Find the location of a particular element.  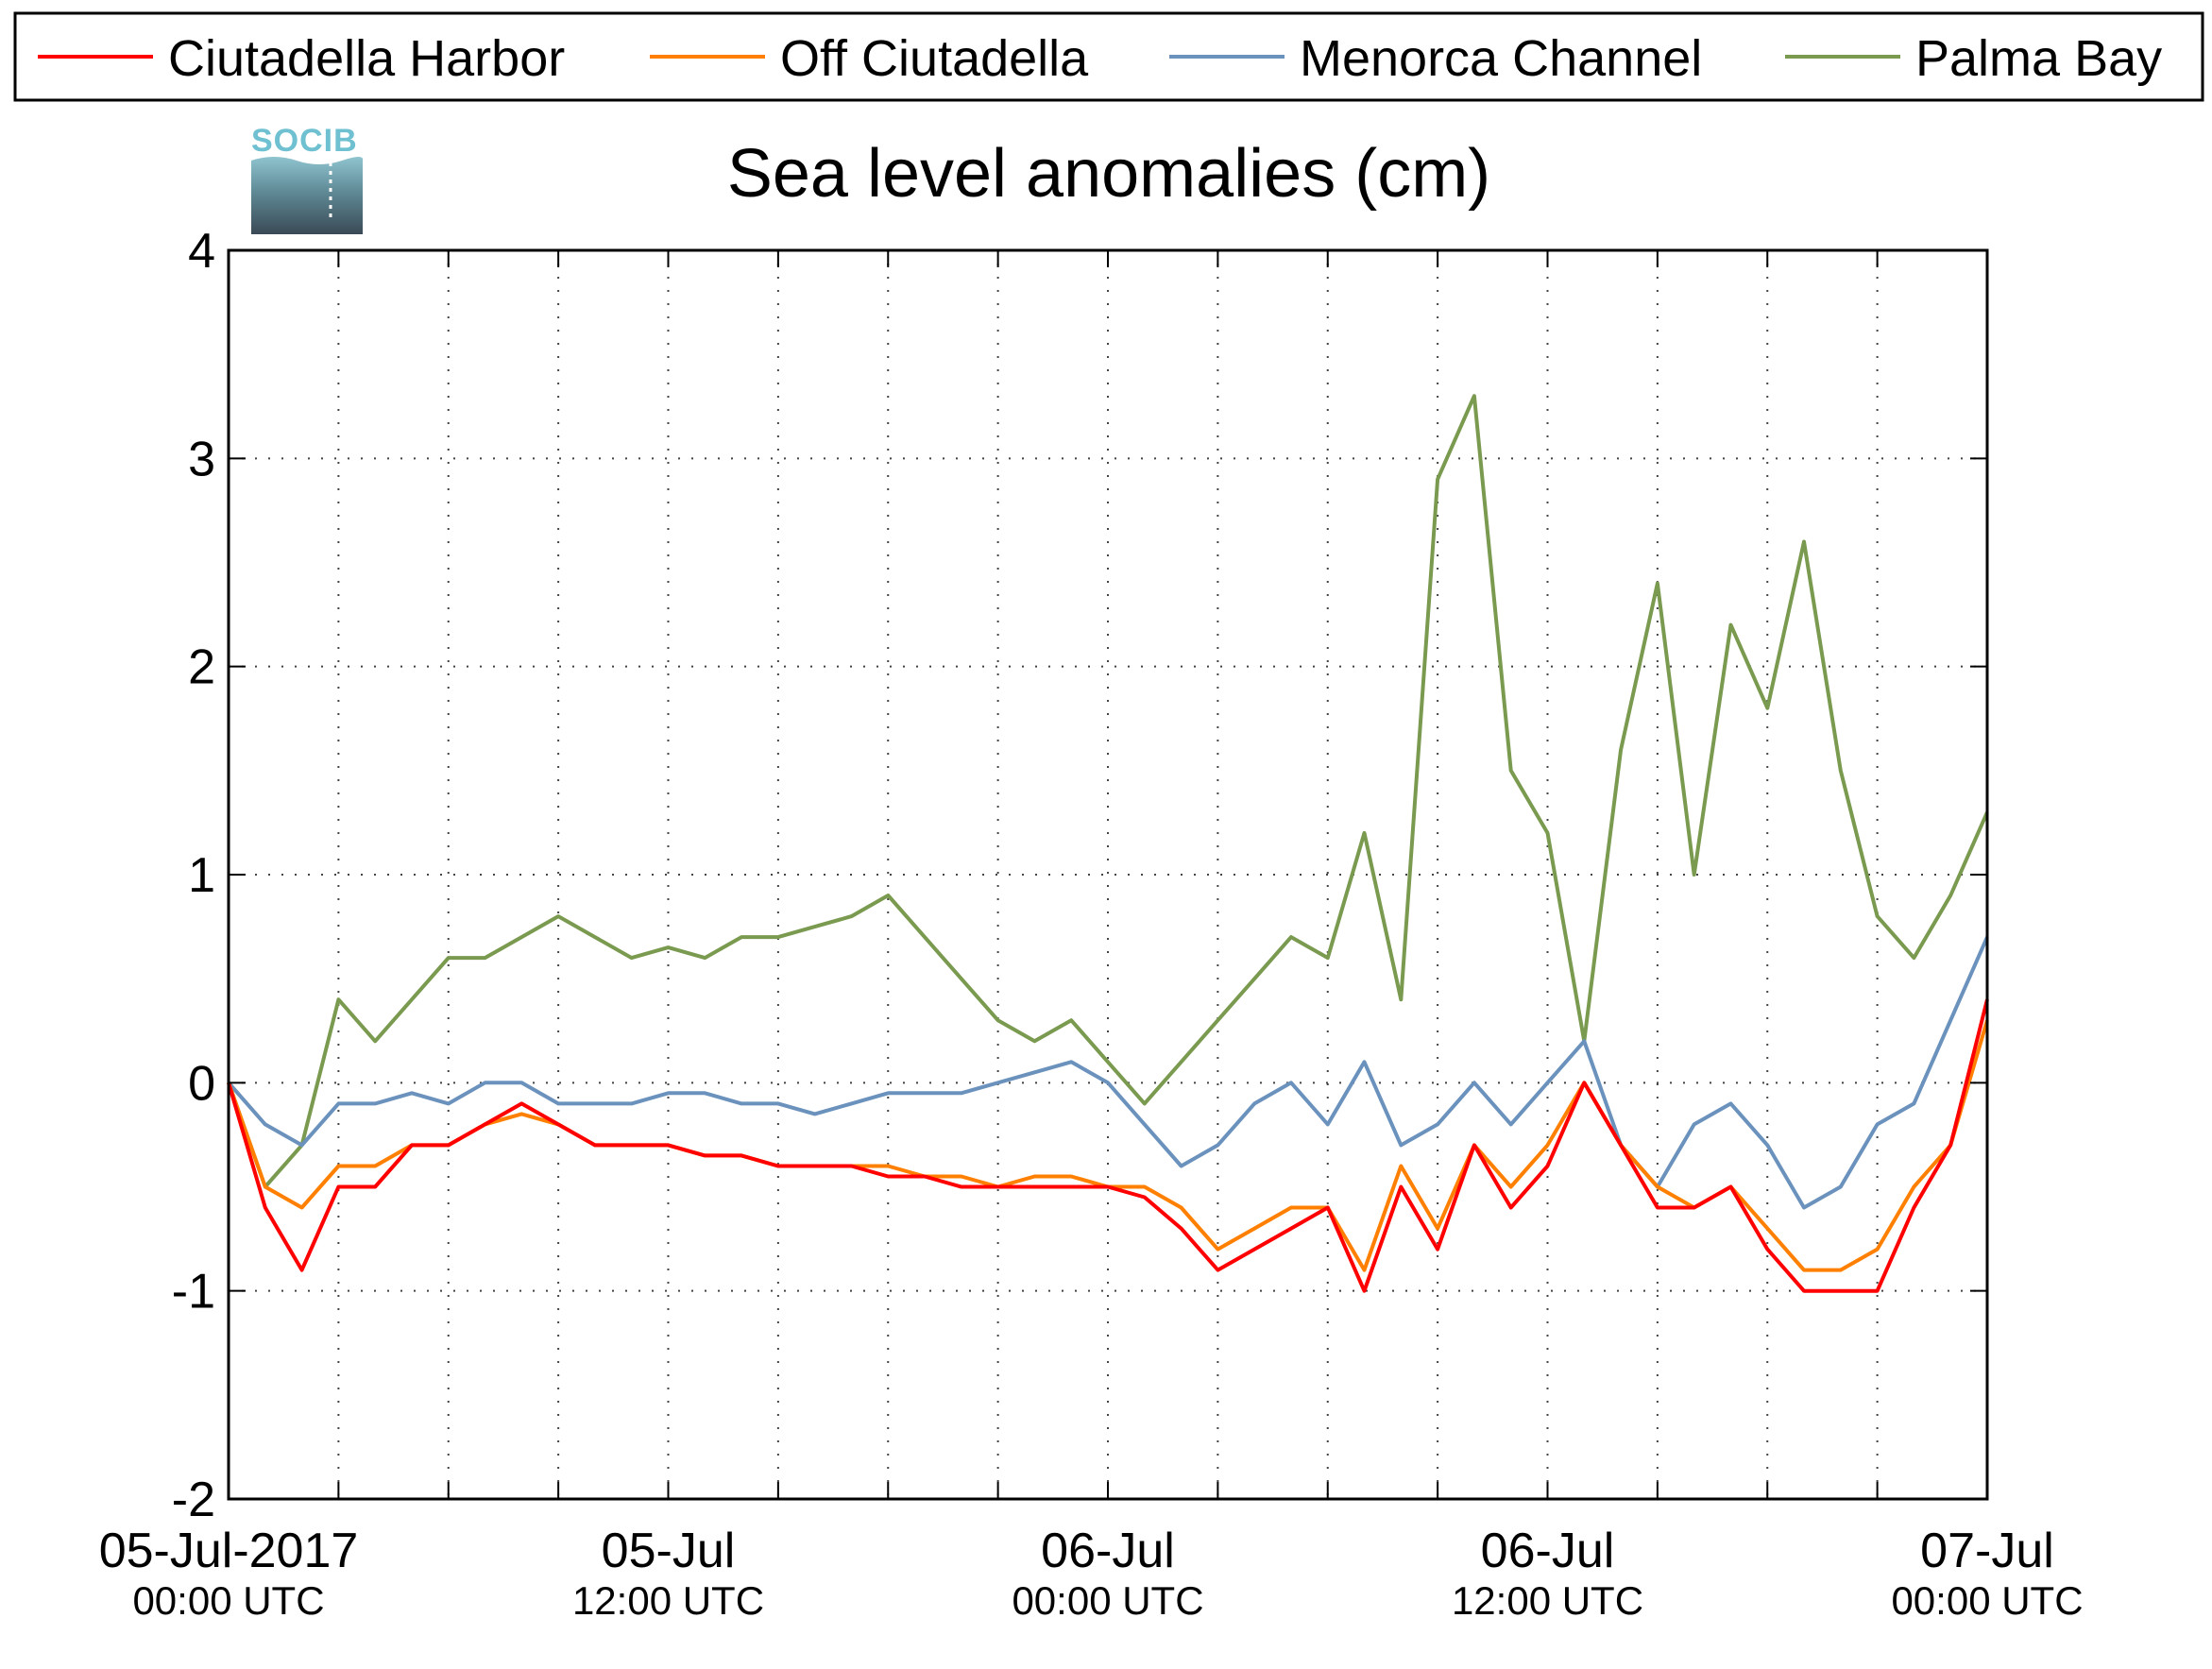

legend-label-off-ciutadella: Off Ciutadella is located at coordinates (934, 59).